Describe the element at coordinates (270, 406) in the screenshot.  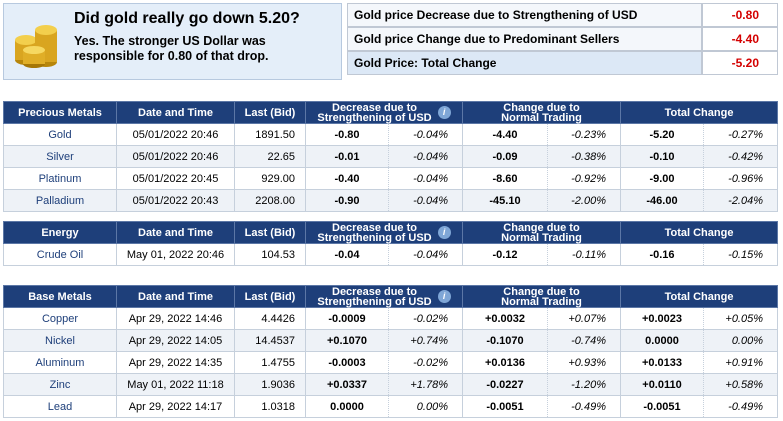
I see `last-bid: 1.0318` at that location.